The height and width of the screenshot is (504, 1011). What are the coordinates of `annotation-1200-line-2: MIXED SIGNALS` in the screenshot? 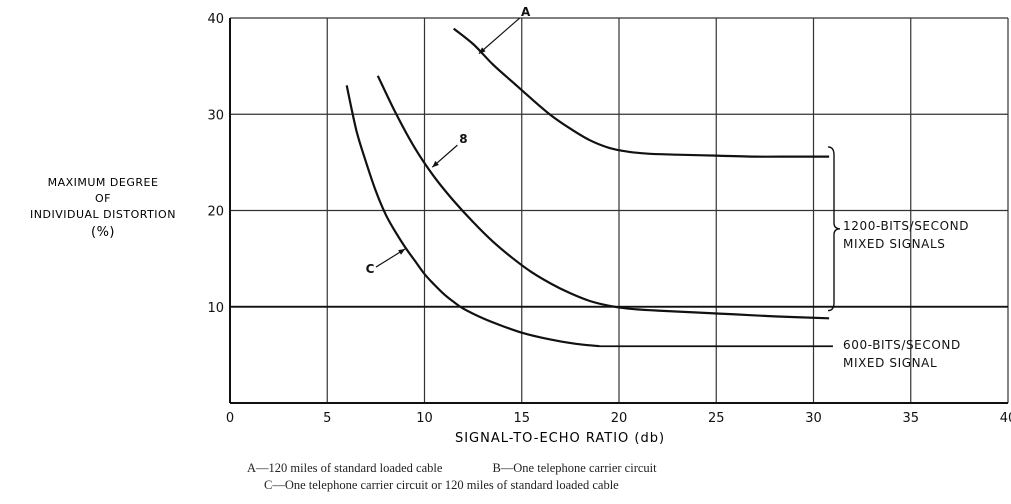 It's located at (894, 244).